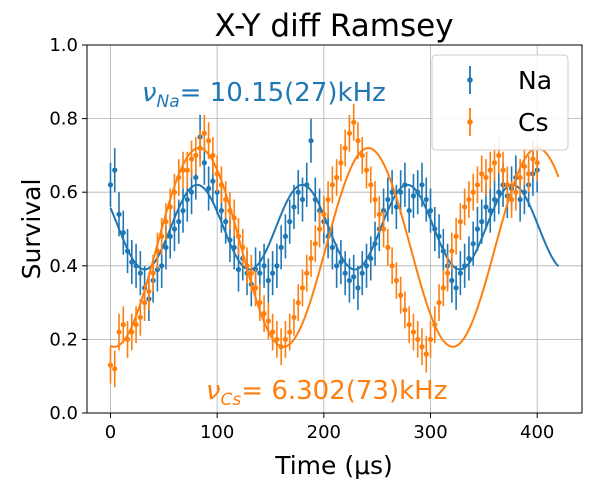 This screenshot has width=596, height=495. What do you see at coordinates (63, 413) in the screenshot?
I see `y-tick-label: 0.0` at bounding box center [63, 413].